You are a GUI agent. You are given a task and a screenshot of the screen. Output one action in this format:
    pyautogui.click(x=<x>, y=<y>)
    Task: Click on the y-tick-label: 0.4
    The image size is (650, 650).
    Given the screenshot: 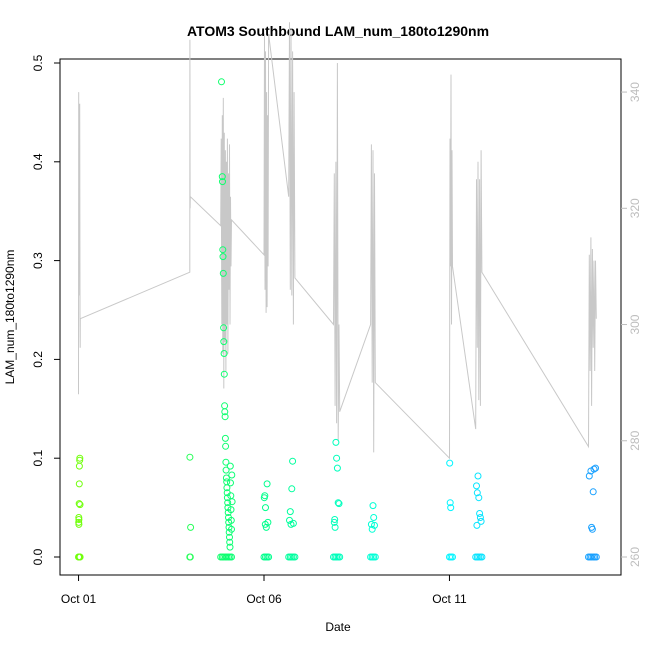 What is the action you would take?
    pyautogui.click(x=38, y=161)
    